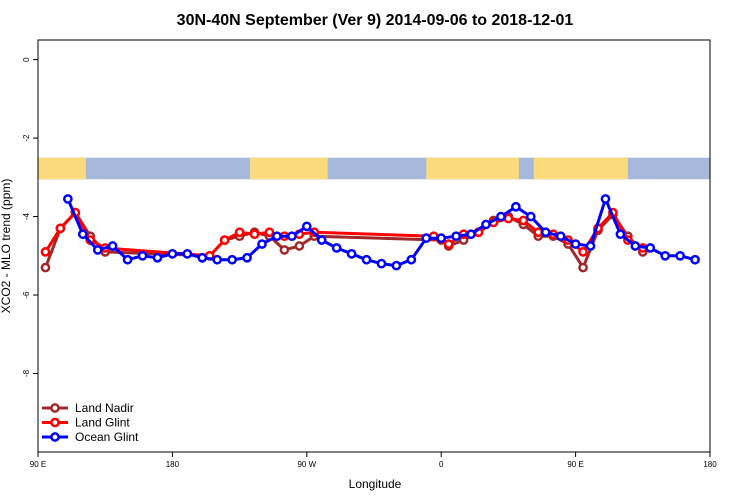 This screenshot has width=750, height=500. What do you see at coordinates (26, 59) in the screenshot?
I see `y-tick-label: 0` at bounding box center [26, 59].